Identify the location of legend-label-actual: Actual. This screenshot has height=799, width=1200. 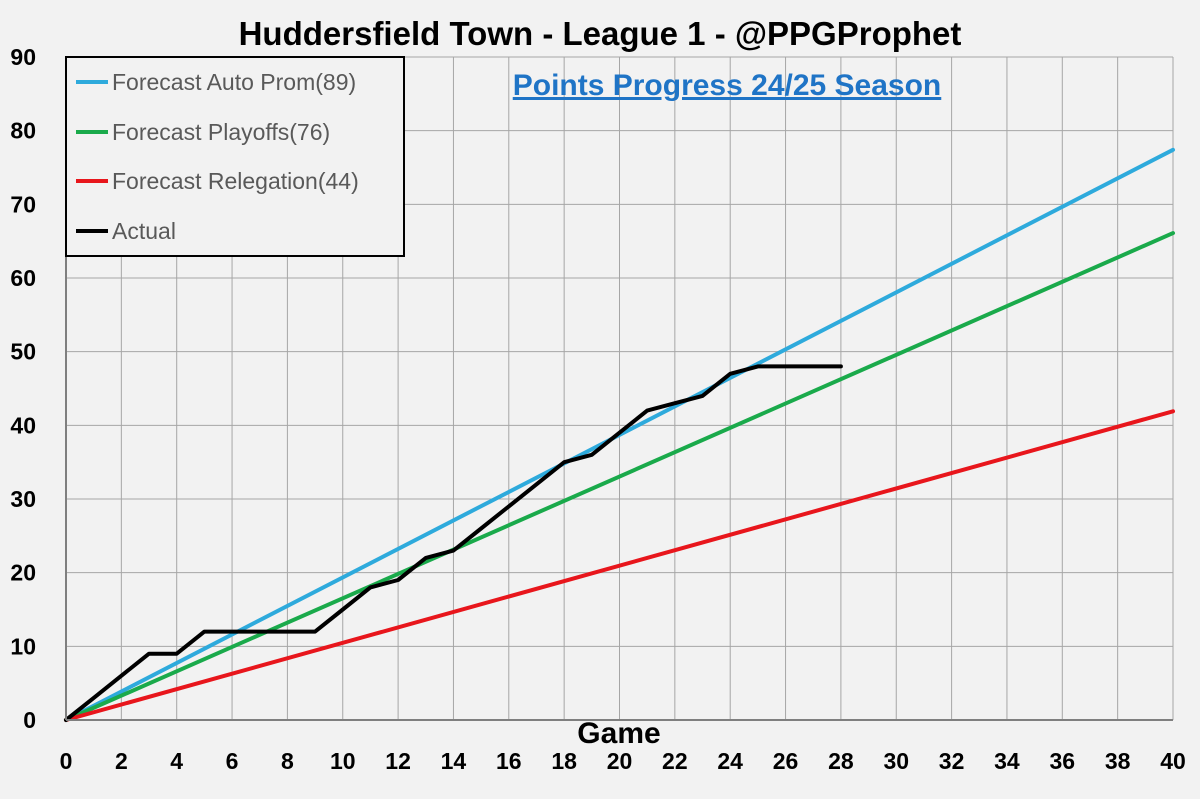
(144, 231).